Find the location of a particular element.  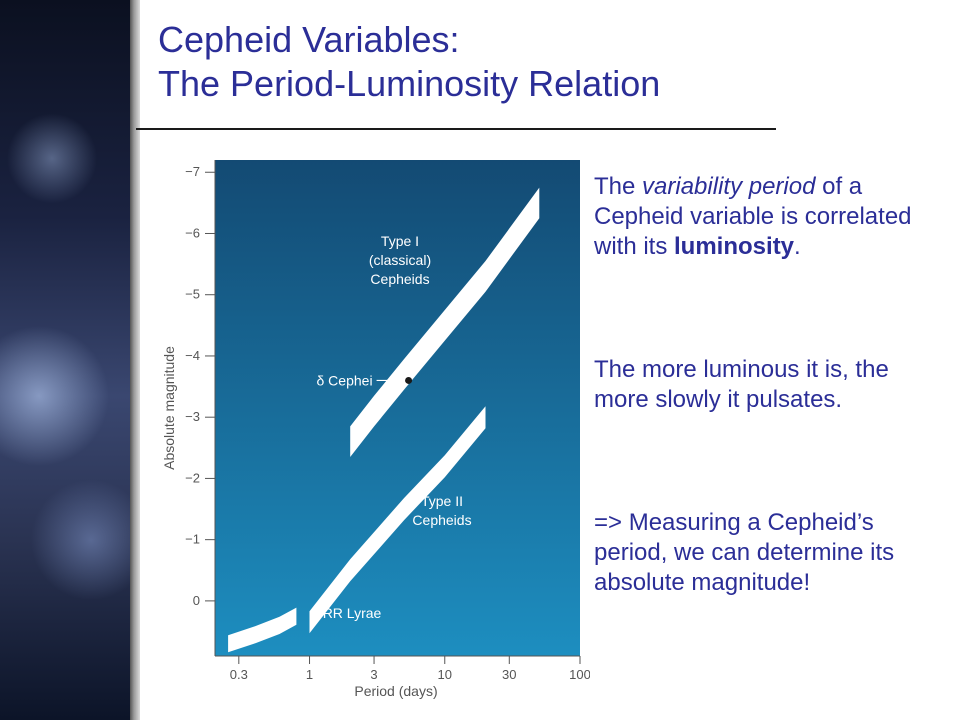

y-tick-label: −7 is located at coordinates (192, 171).